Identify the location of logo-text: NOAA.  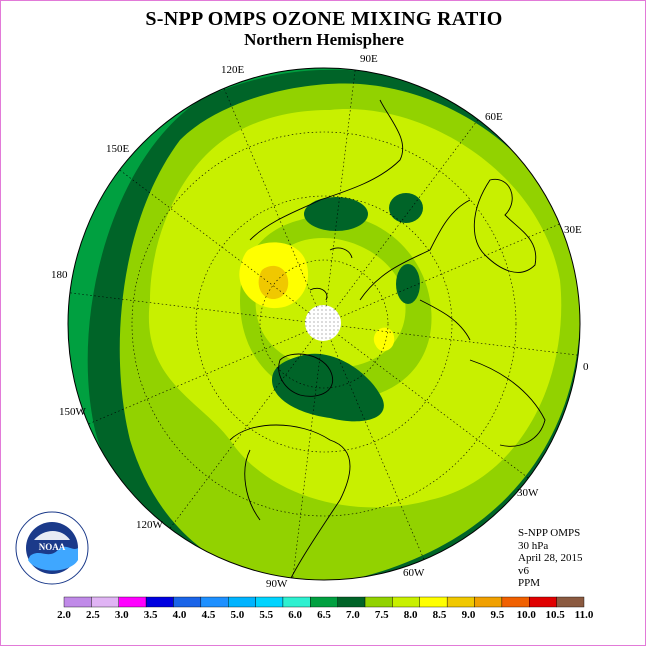
(52, 547).